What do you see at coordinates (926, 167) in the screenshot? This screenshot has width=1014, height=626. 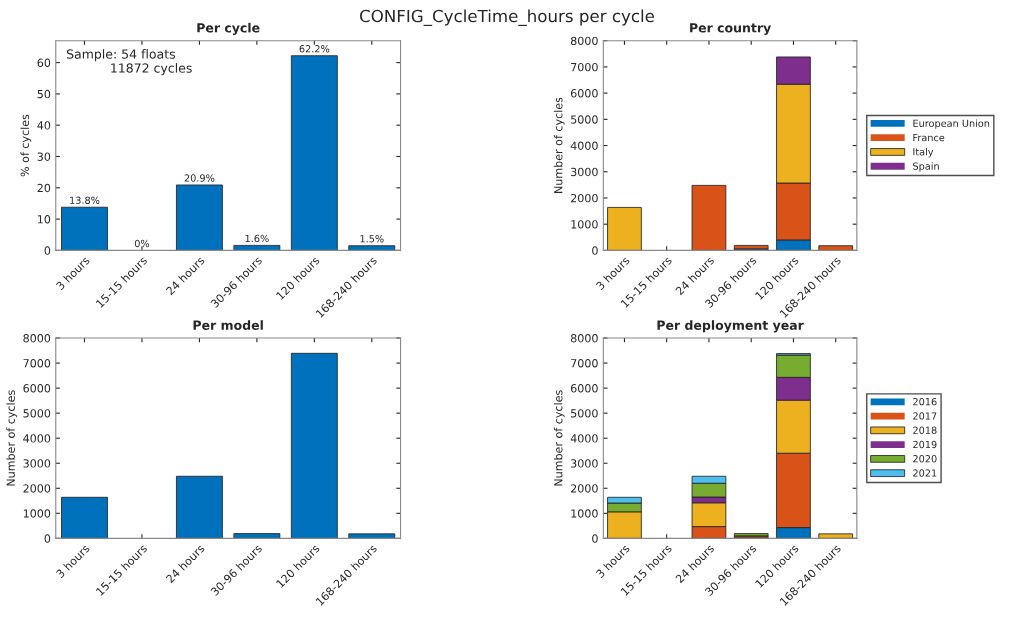 I see `legend-label: Spain` at bounding box center [926, 167].